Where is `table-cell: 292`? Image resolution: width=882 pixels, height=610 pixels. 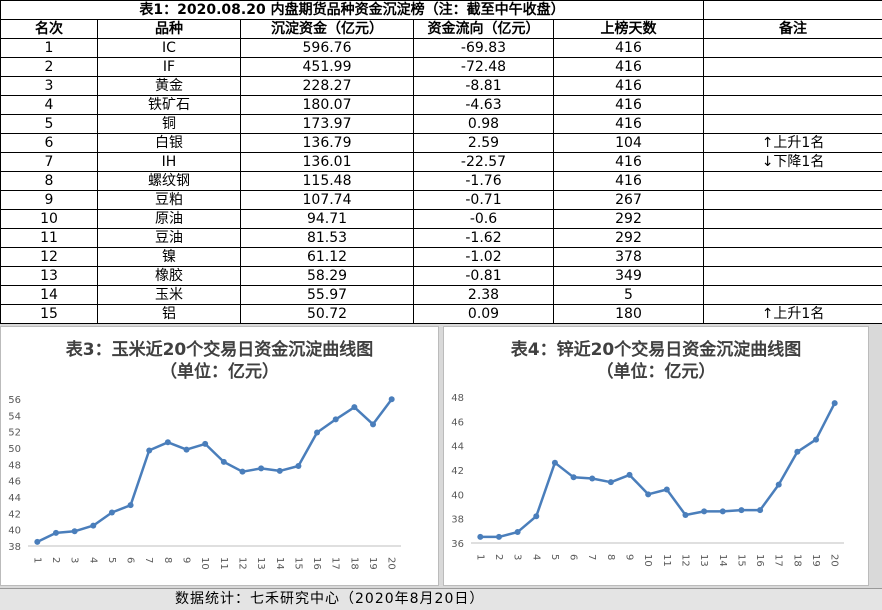 table-cell: 292 is located at coordinates (629, 219).